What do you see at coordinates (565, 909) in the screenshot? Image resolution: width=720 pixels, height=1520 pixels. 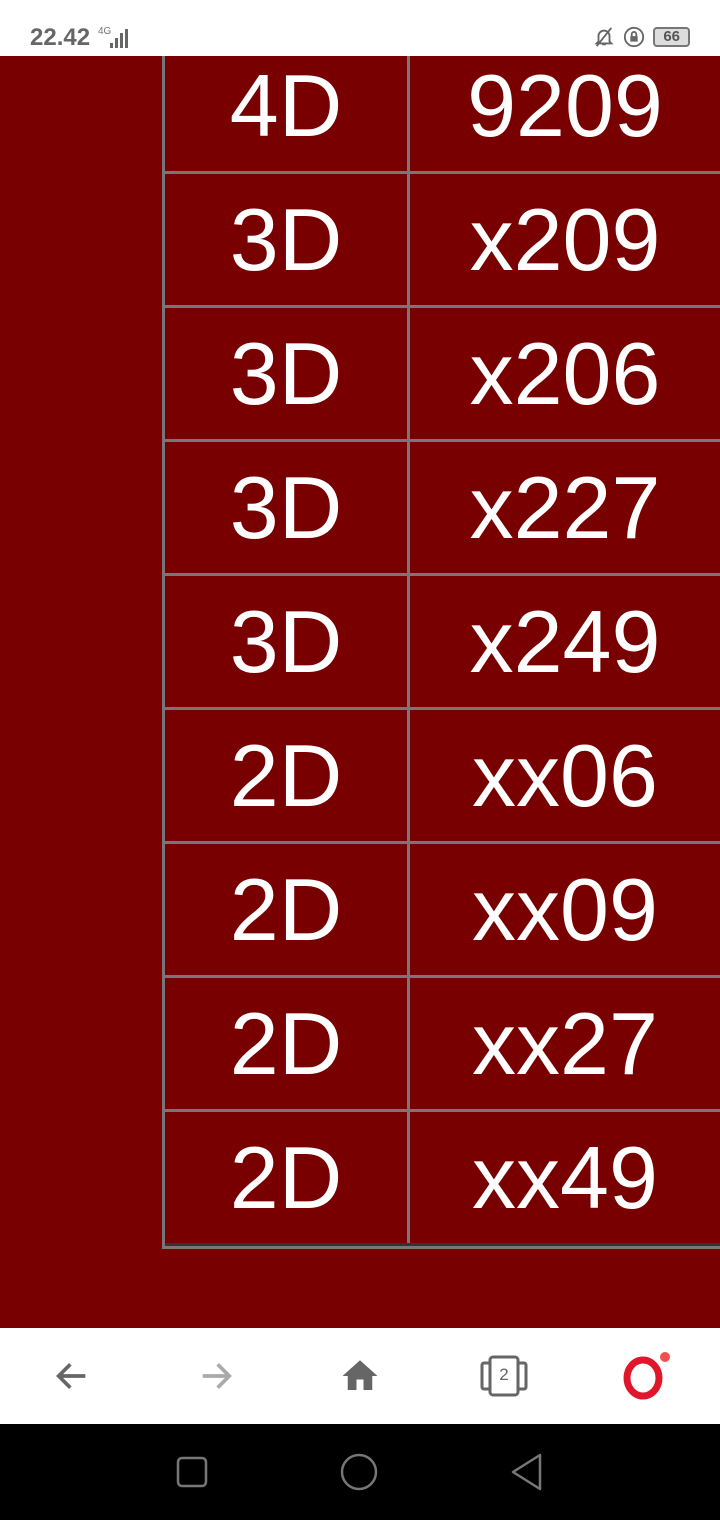 I see `winning-number: xx09` at bounding box center [565, 909].